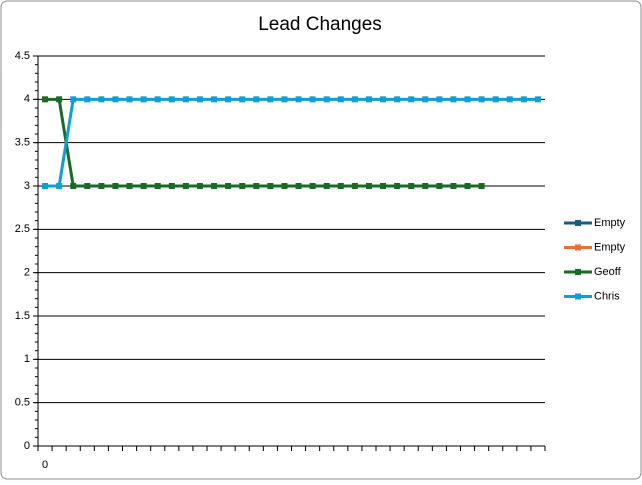 The height and width of the screenshot is (485, 642). Describe the element at coordinates (27, 273) in the screenshot. I see `y-tick-label: 2` at that location.